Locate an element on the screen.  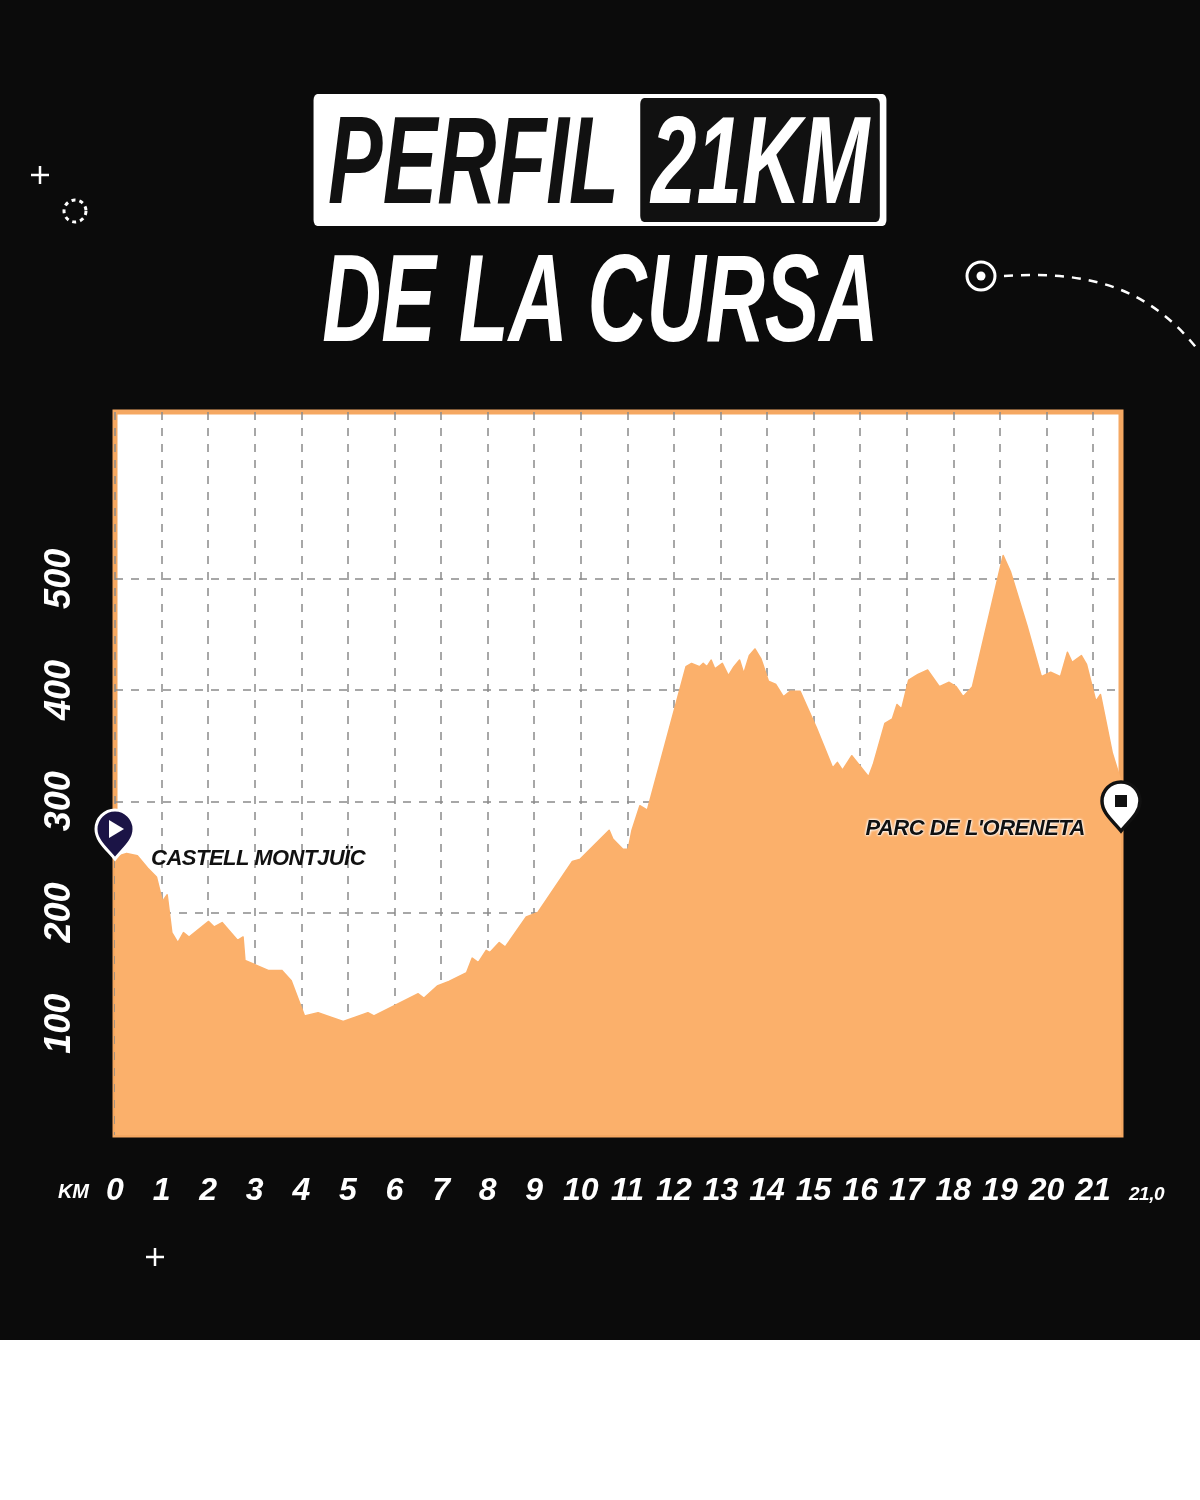
x-tick-label: 21 is located at coordinates (1092, 1189).